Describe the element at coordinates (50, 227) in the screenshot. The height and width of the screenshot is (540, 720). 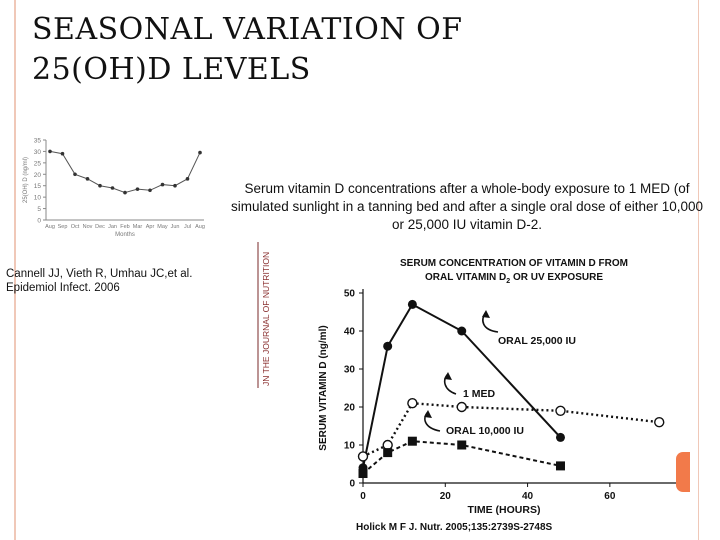
I see `chart1-x-tick-label-0: Aug` at that location.